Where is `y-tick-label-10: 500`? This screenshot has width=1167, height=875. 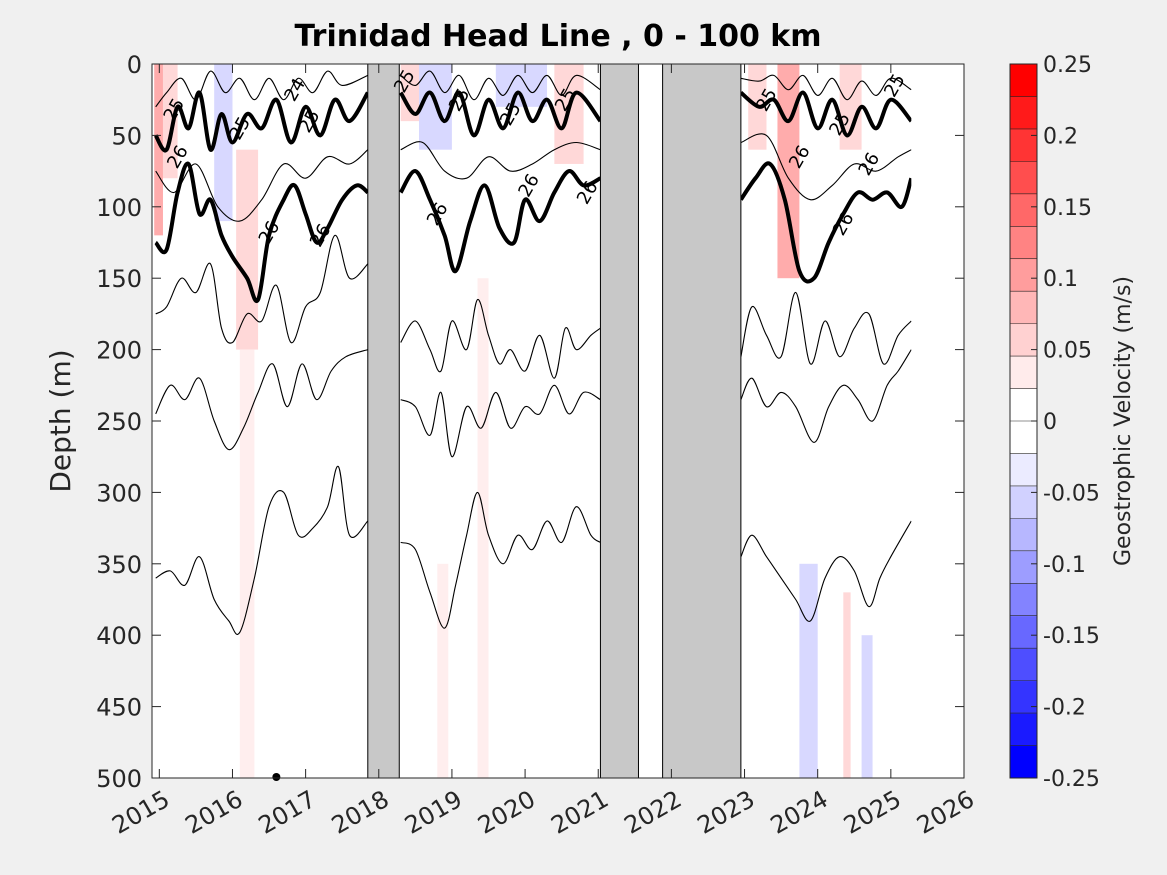 y-tick-label-10: 500 is located at coordinates (119, 779).